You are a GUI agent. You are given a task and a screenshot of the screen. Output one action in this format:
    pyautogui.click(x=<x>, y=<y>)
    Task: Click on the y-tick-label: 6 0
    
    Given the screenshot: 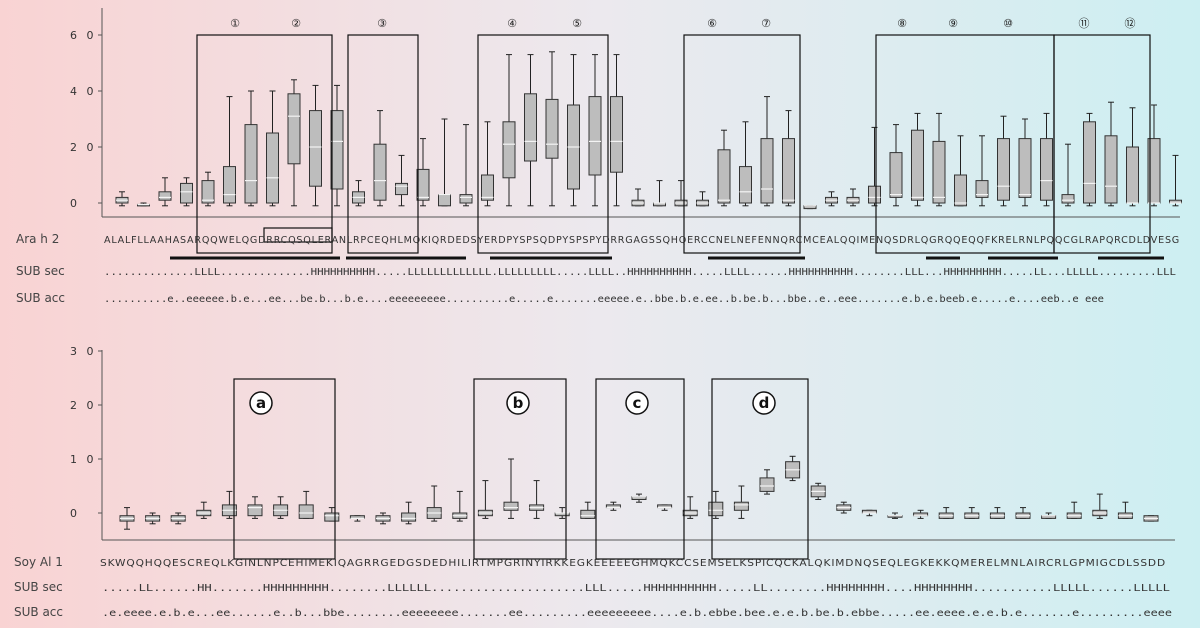 What is the action you would take?
    pyautogui.click(x=83, y=35)
    